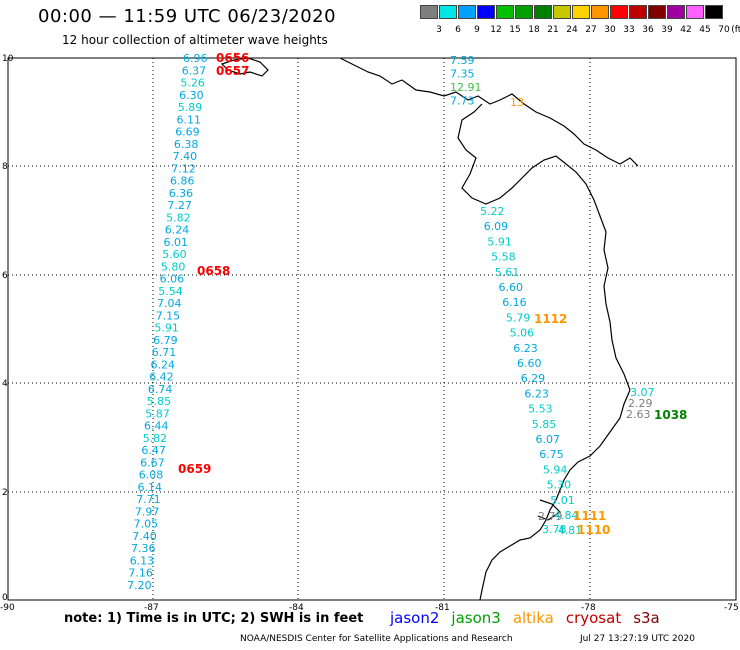 This screenshot has height=650, width=740. What do you see at coordinates (189, 119) in the screenshot?
I see `west-track-value: 6.11` at bounding box center [189, 119].